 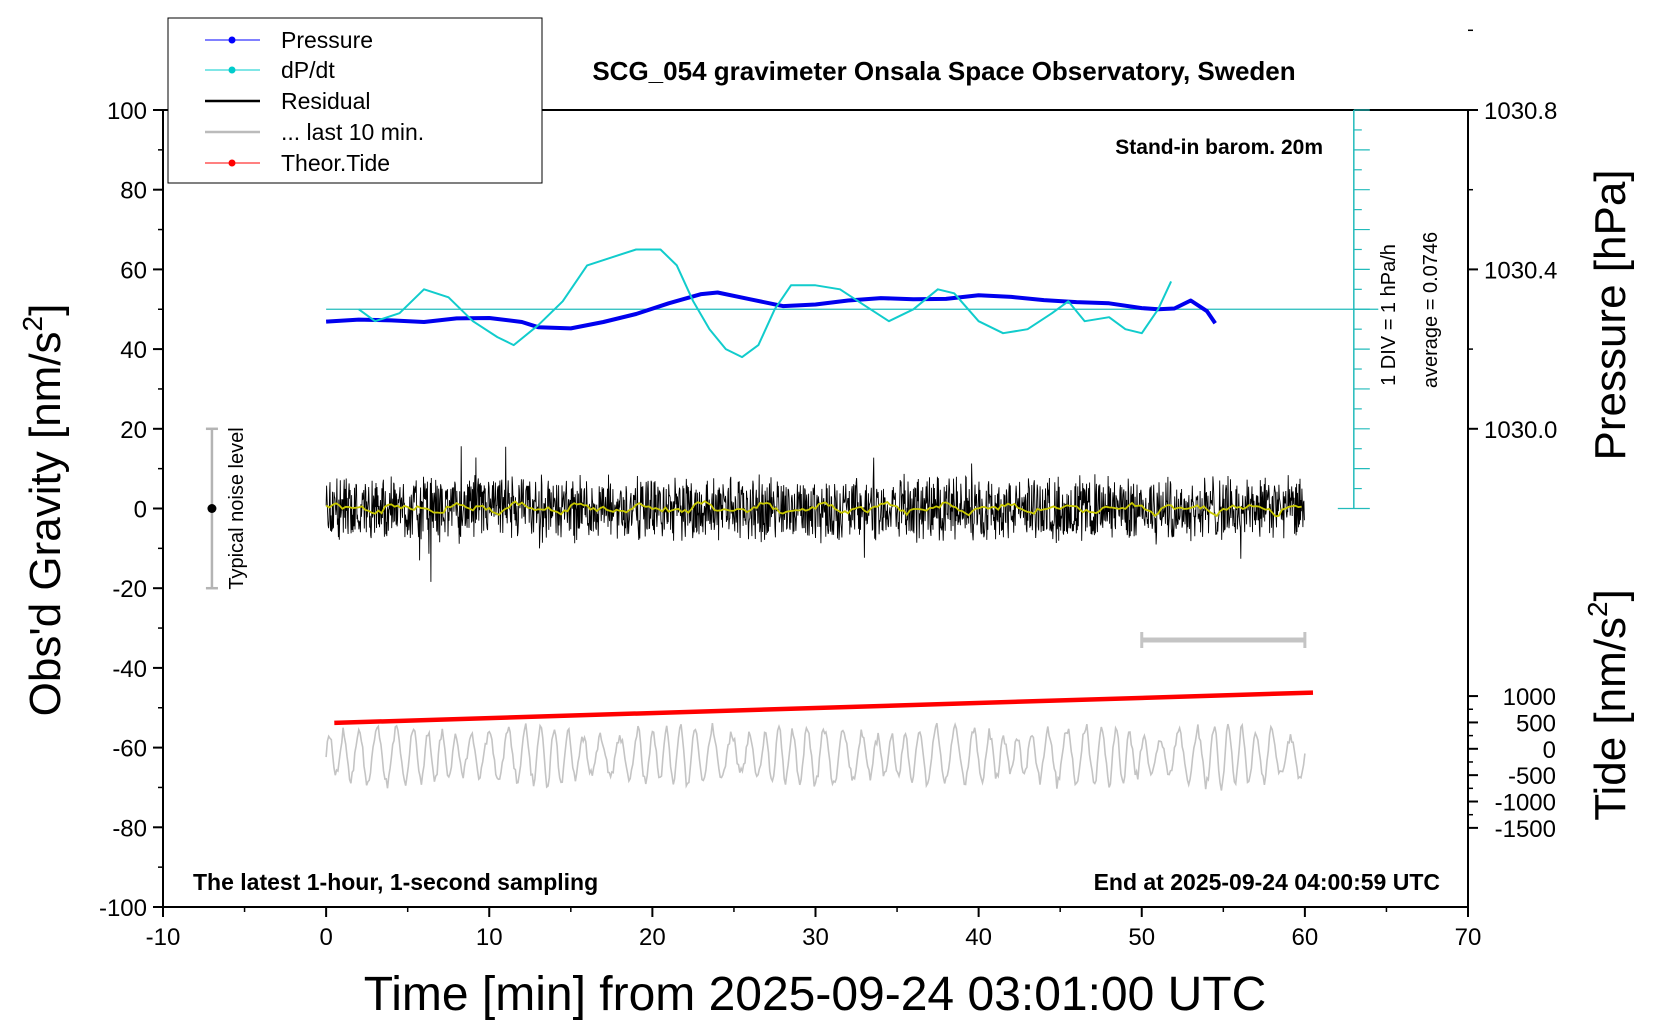 What do you see at coordinates (232, 40) in the screenshot?
I see `legend-pressure-marker` at bounding box center [232, 40].